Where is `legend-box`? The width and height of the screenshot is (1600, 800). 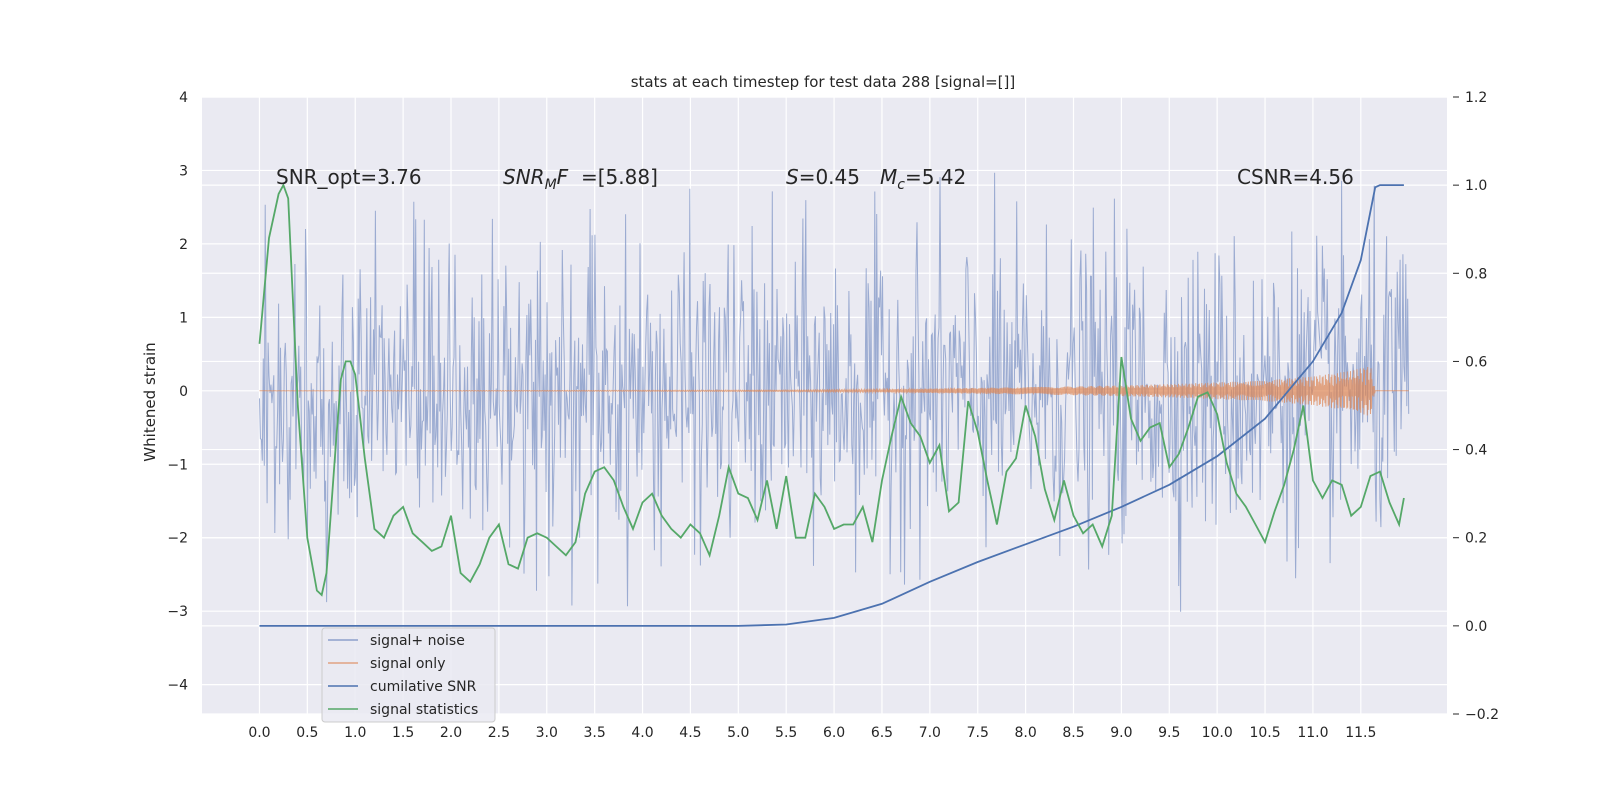 legend-box is located at coordinates (408, 675).